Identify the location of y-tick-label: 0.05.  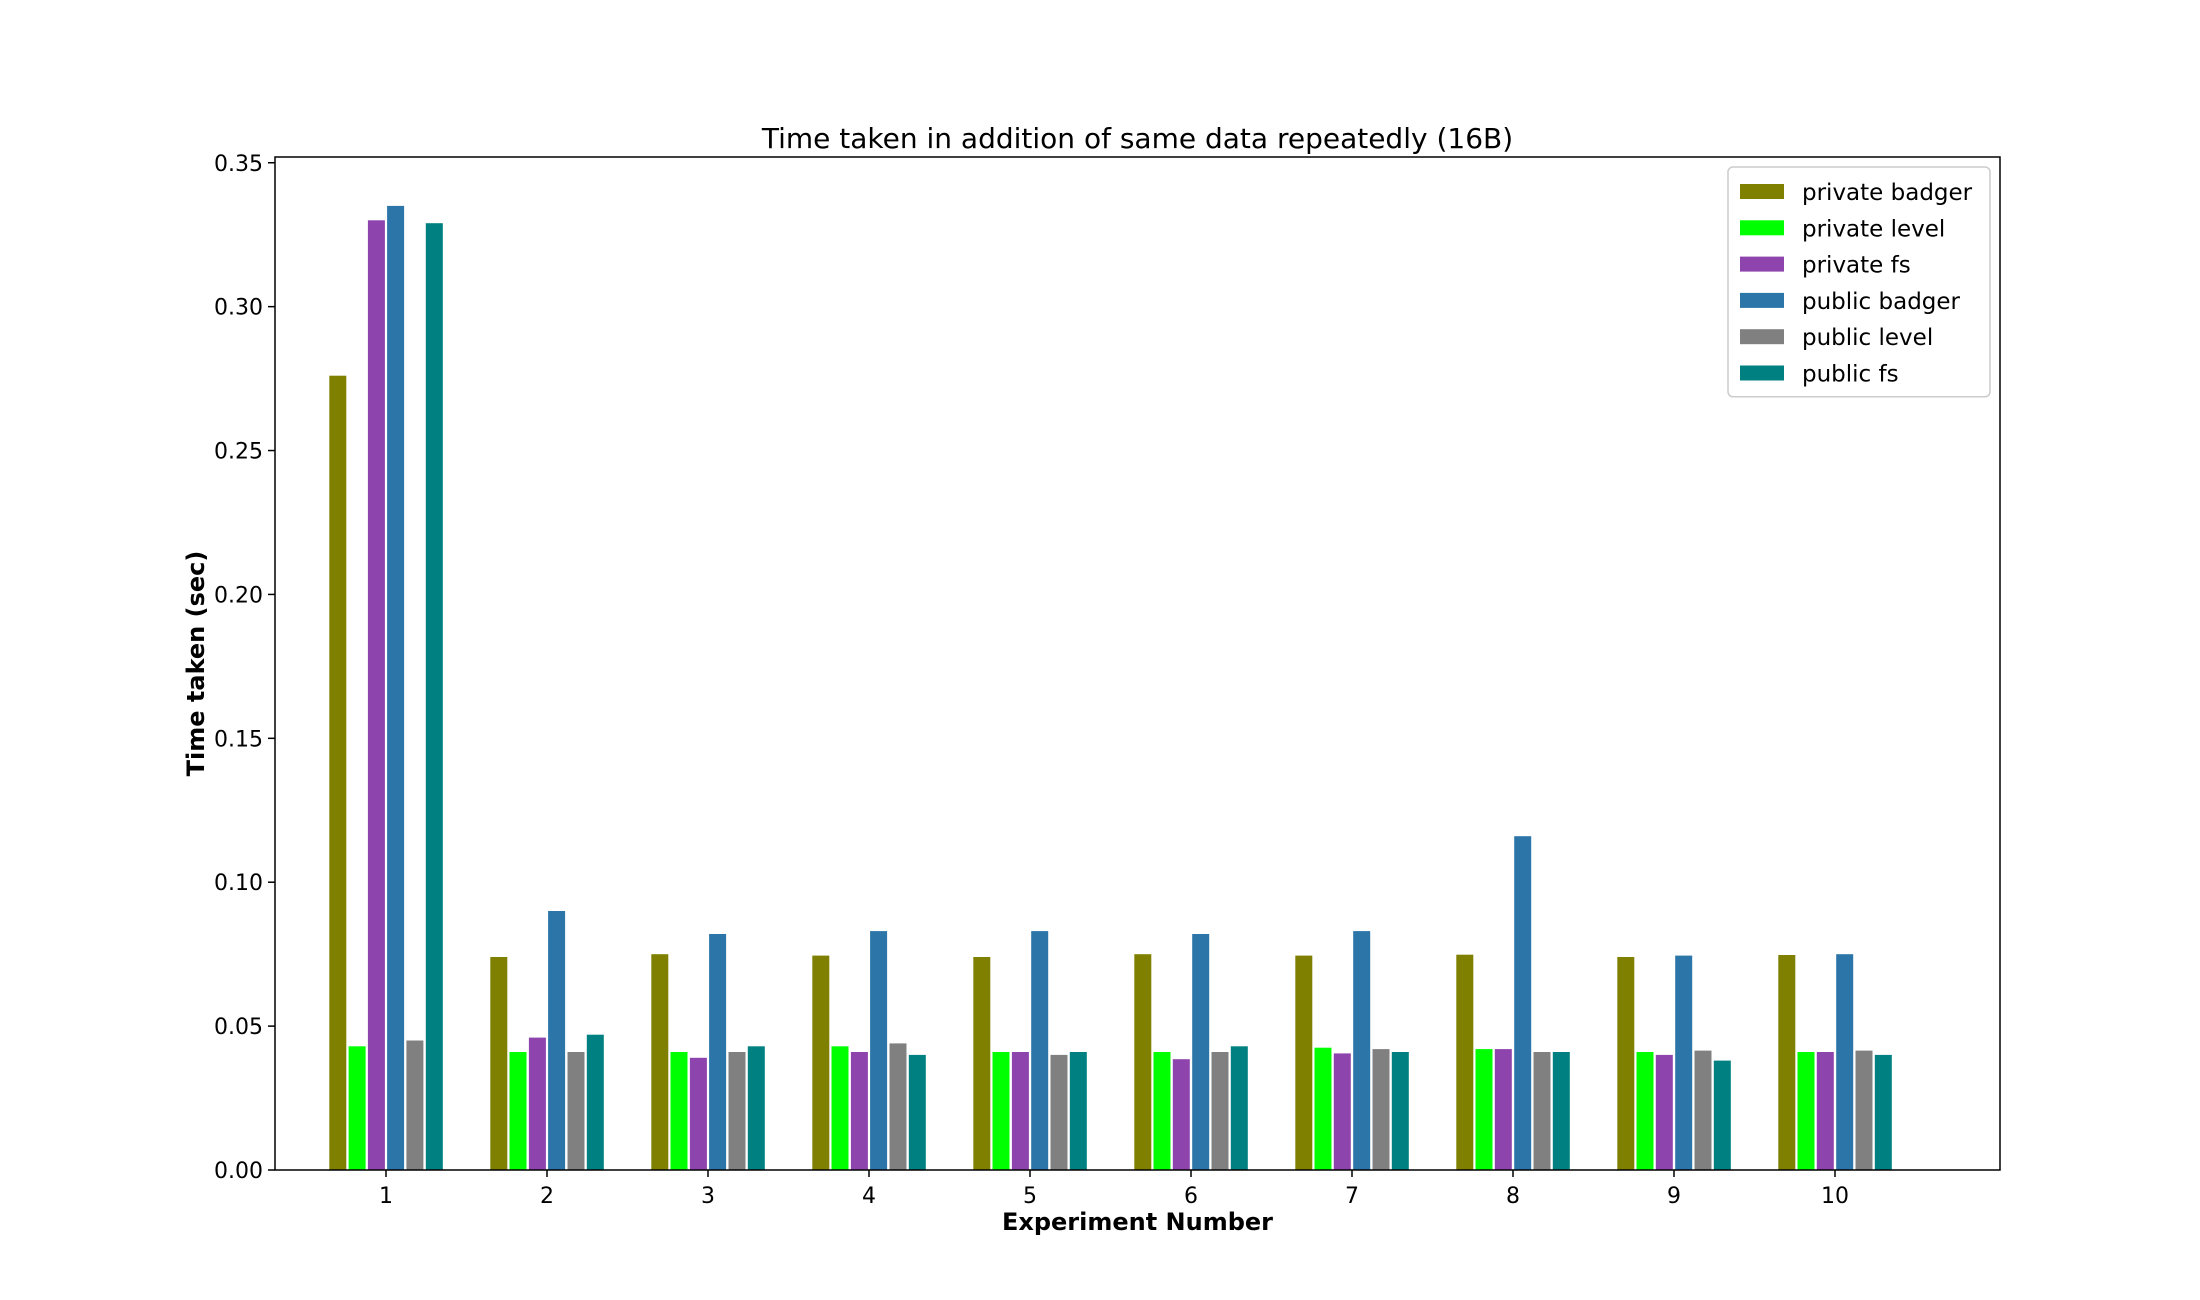
(238, 1027).